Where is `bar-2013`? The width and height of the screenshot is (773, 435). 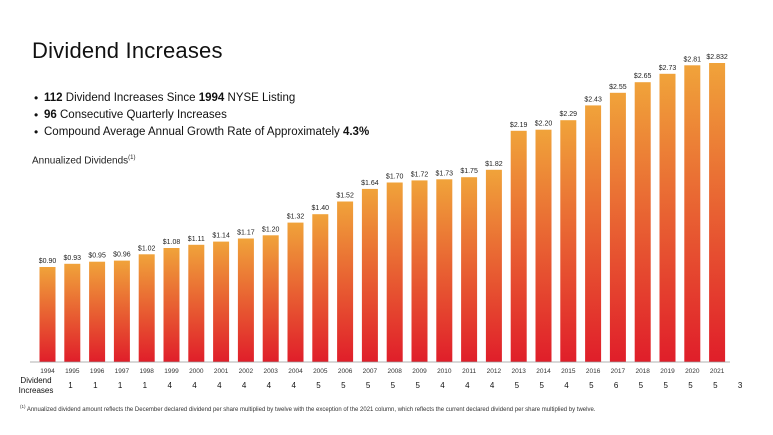
bar-2013 is located at coordinates (518, 246).